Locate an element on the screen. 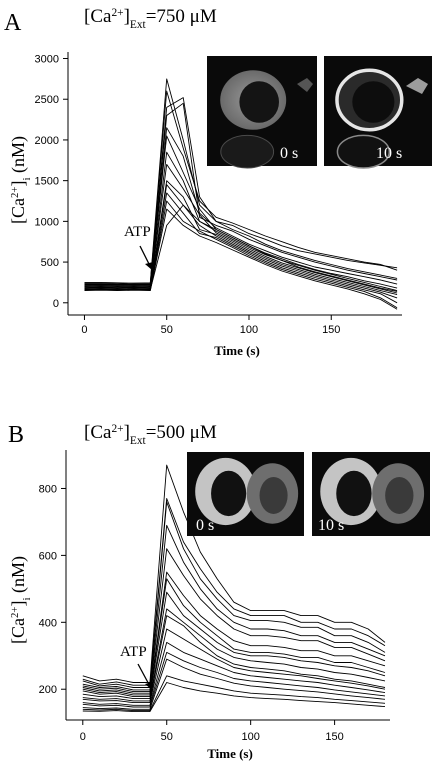 The width and height of the screenshot is (432, 766). panel-label: B is located at coordinates (16, 435).